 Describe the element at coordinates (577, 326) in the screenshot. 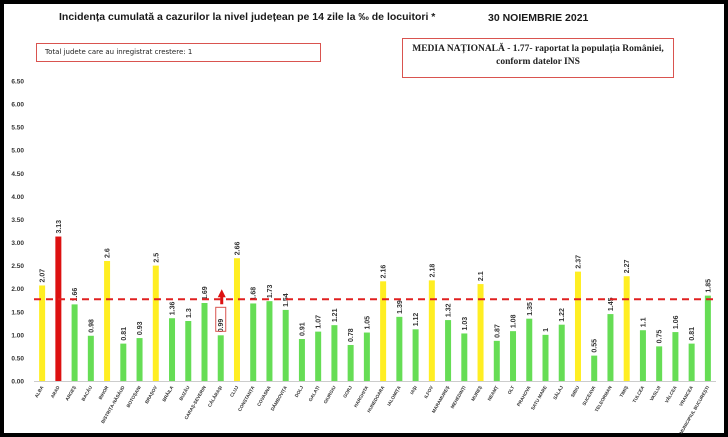

I see `bar-sibiu` at that location.